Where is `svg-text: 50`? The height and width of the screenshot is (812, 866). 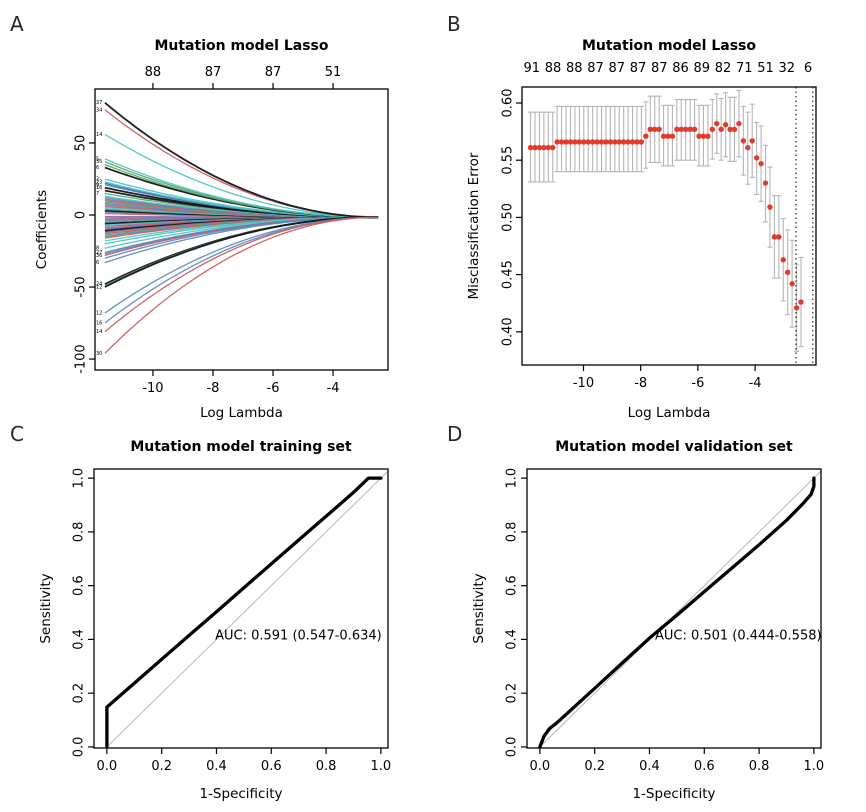 svg-text: 50 is located at coordinates (81, 143).